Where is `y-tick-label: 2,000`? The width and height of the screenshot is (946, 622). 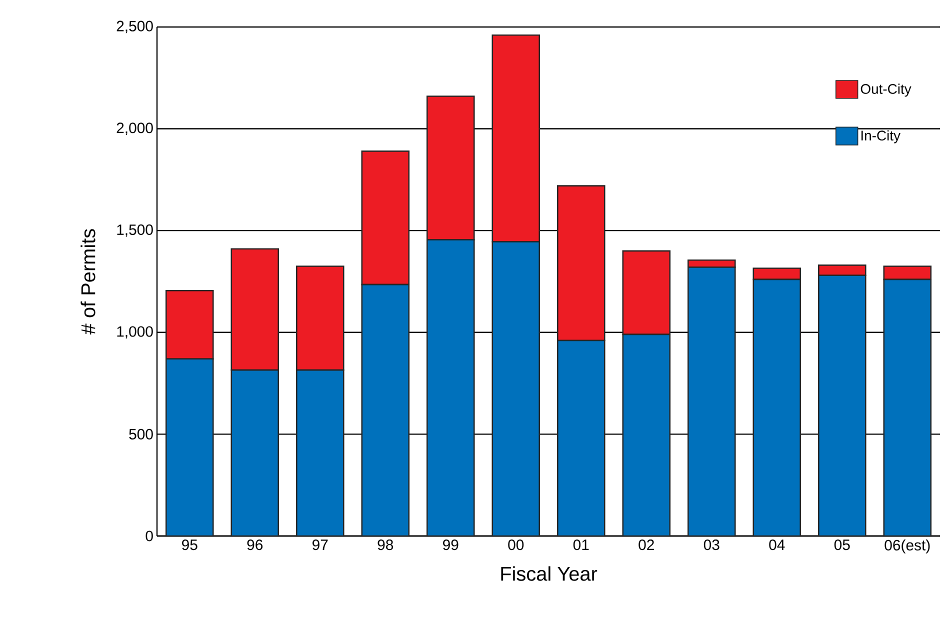
y-tick-label: 2,000 is located at coordinates (134, 128).